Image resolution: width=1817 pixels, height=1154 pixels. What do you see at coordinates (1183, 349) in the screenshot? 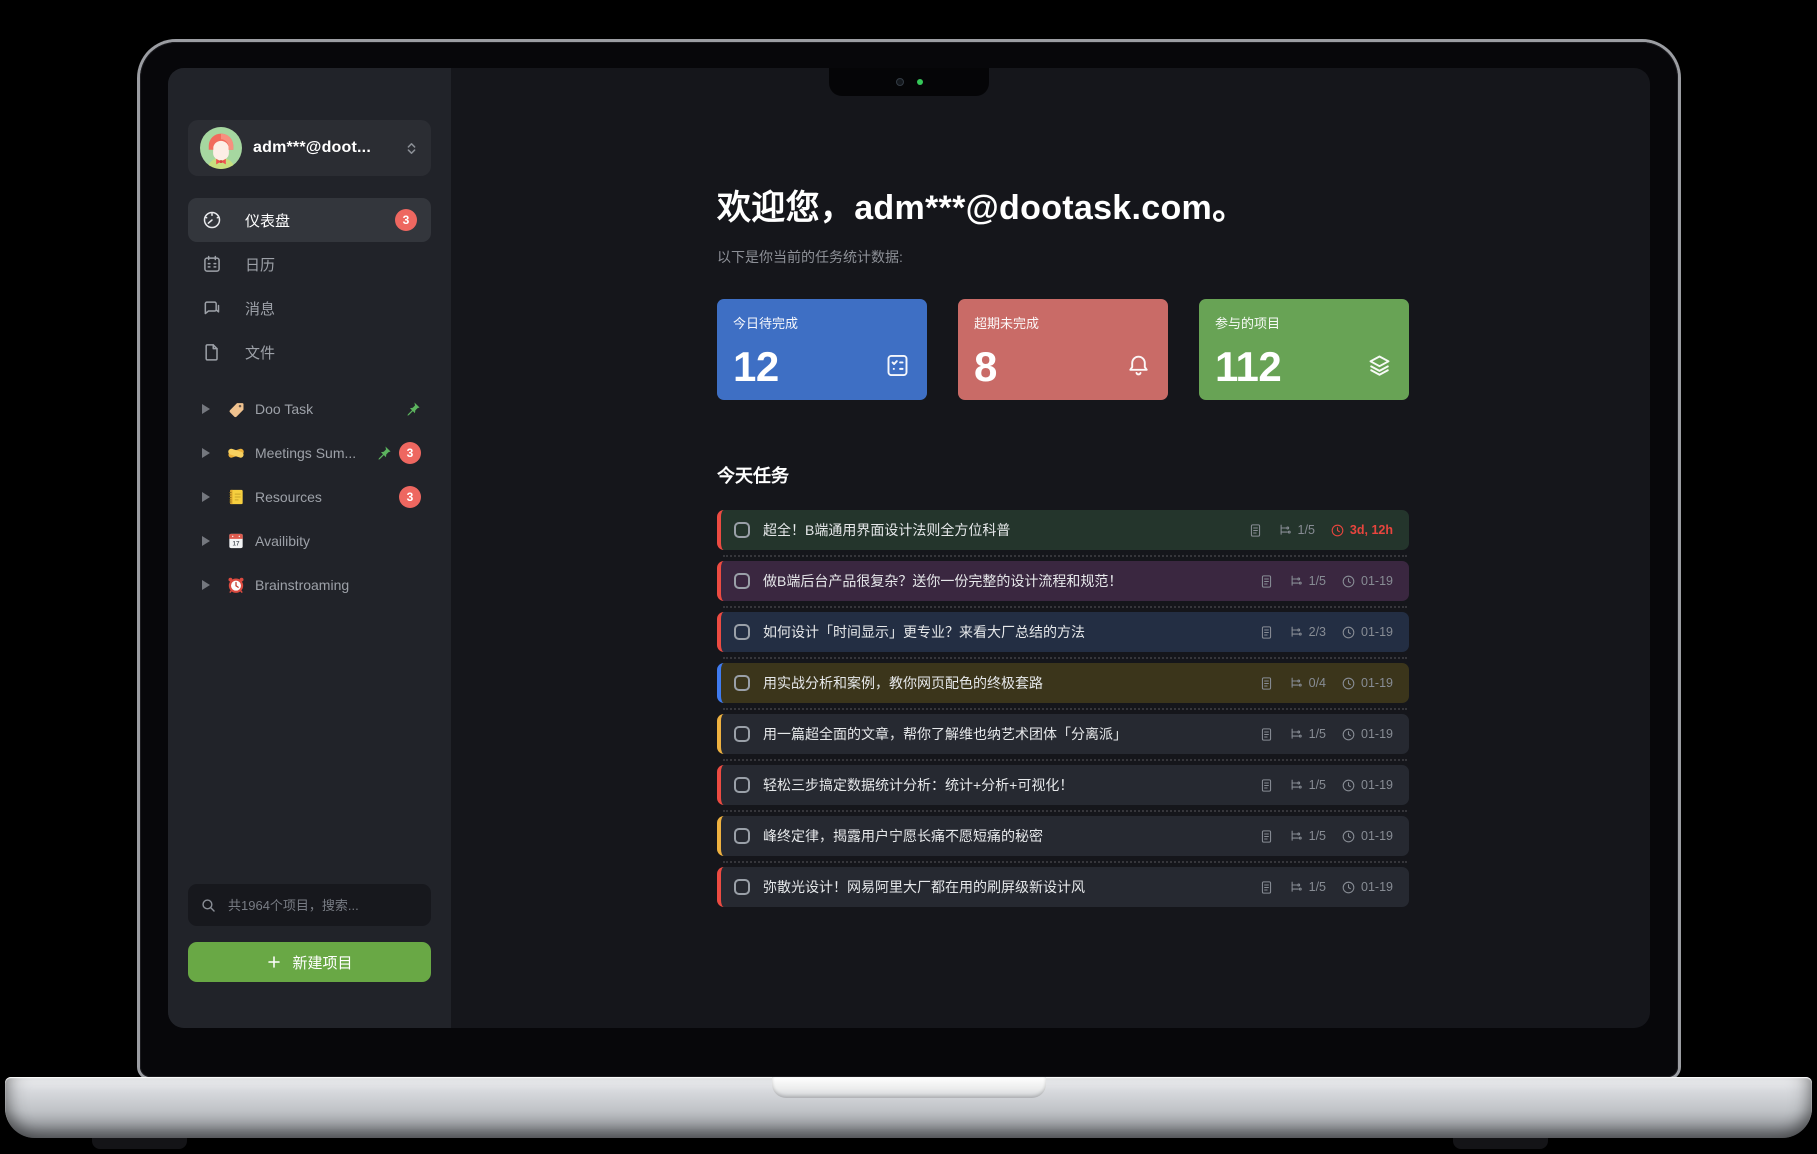
I see `stats-cards: 今日待完成 12 超期未完成 8` at bounding box center [1183, 349].